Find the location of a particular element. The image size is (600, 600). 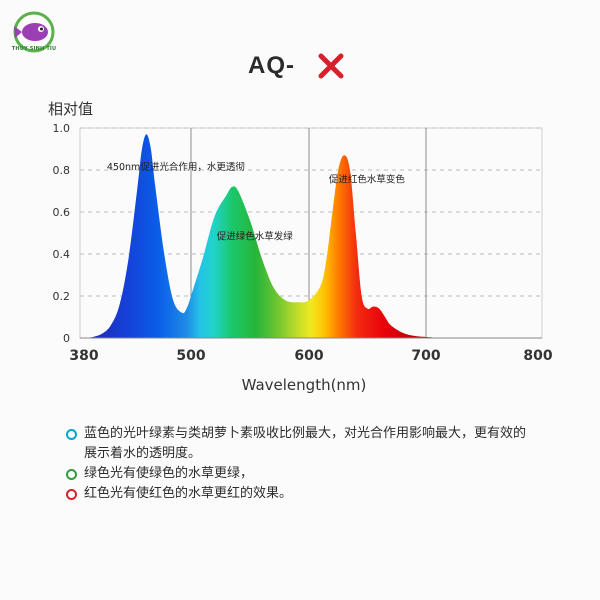

note-red: 红色光有使红色的水草更红的效果。 is located at coordinates (301, 494).